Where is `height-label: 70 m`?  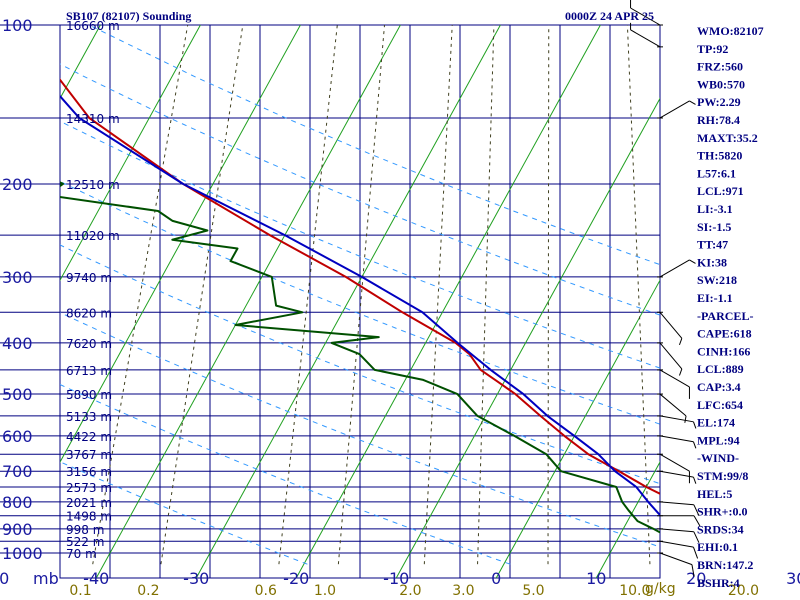 height-label: 70 m is located at coordinates (81, 554).